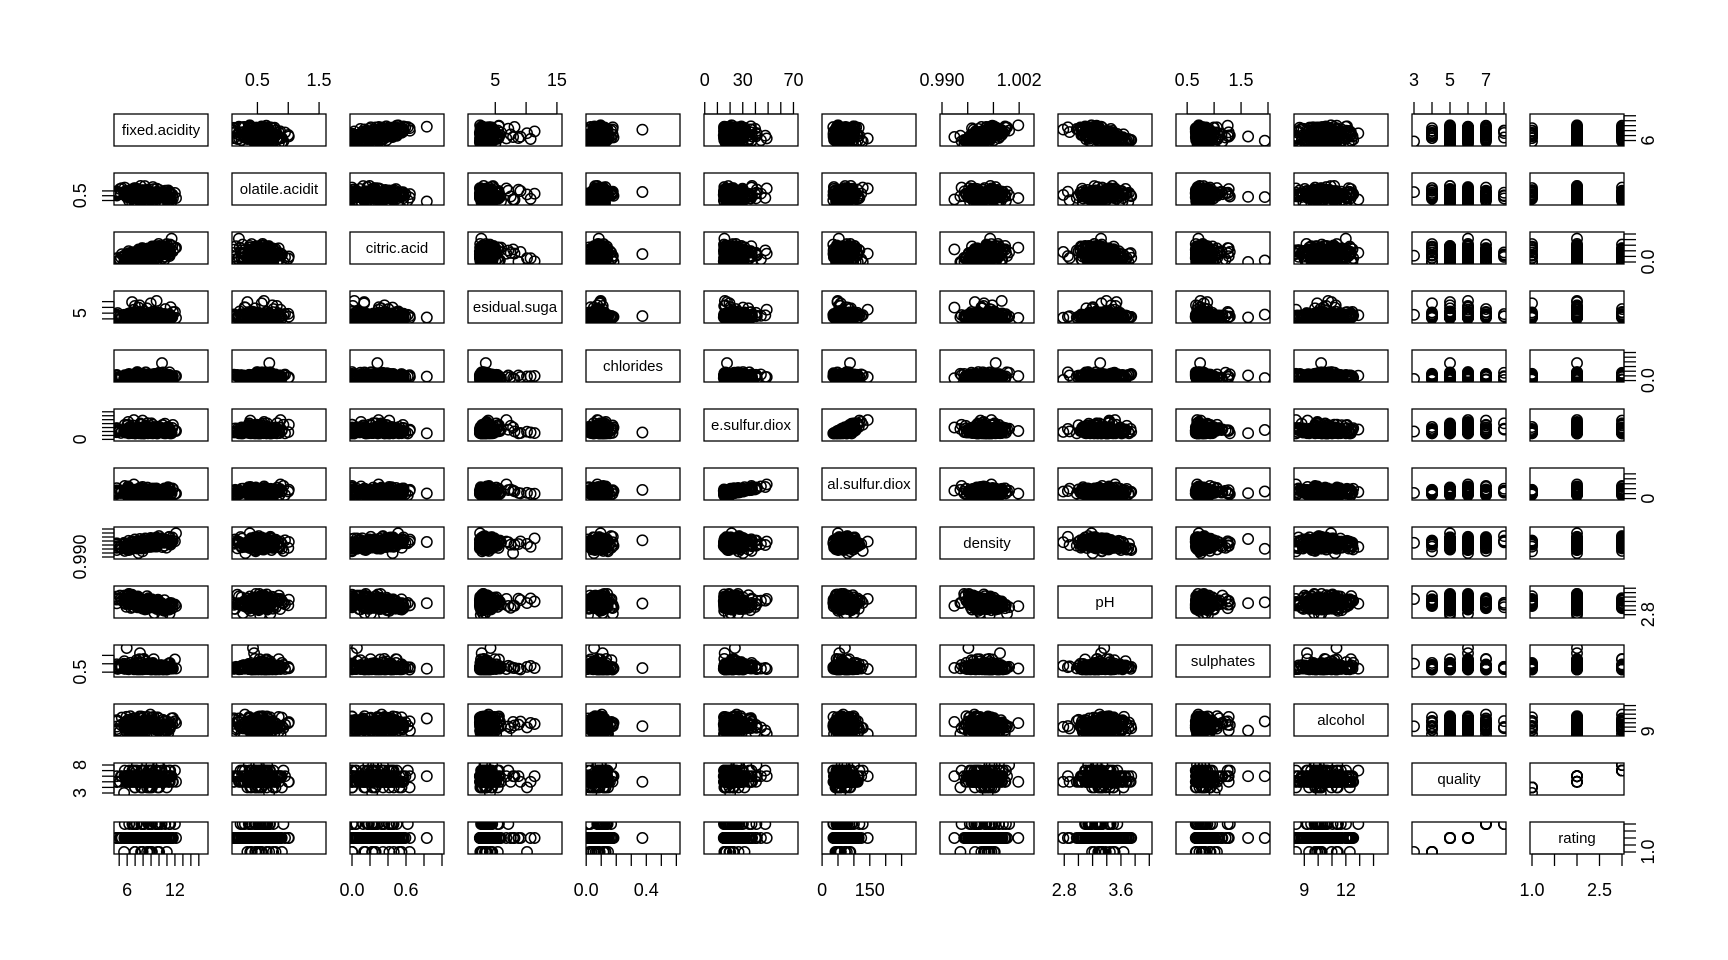  I want to click on points-volatile.acidity-vs-density, so click(986, 194).